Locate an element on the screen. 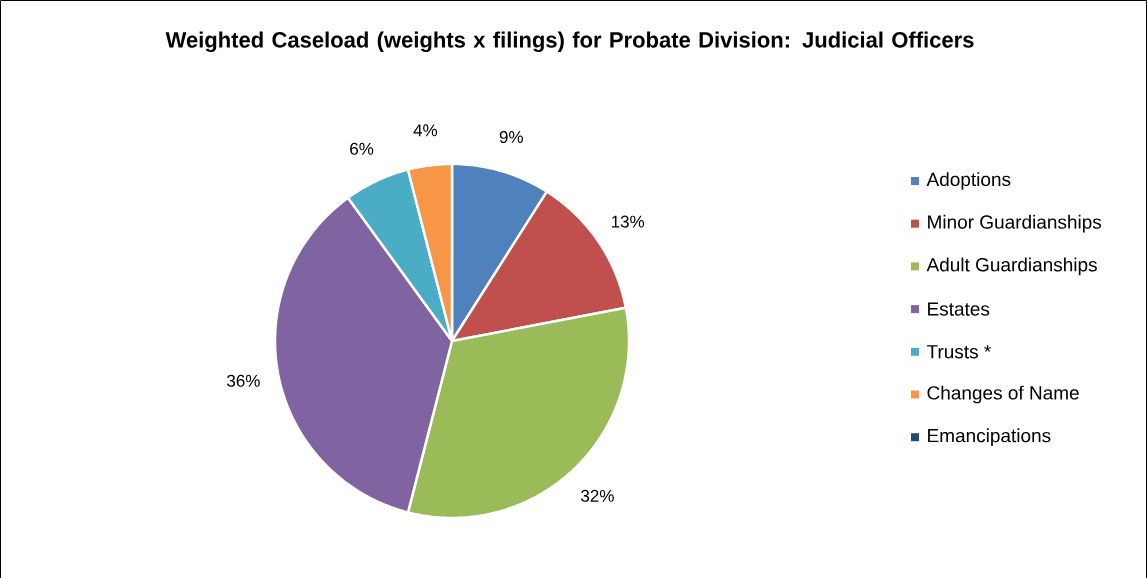 The image size is (1147, 578). data-label: 4% is located at coordinates (425, 130).